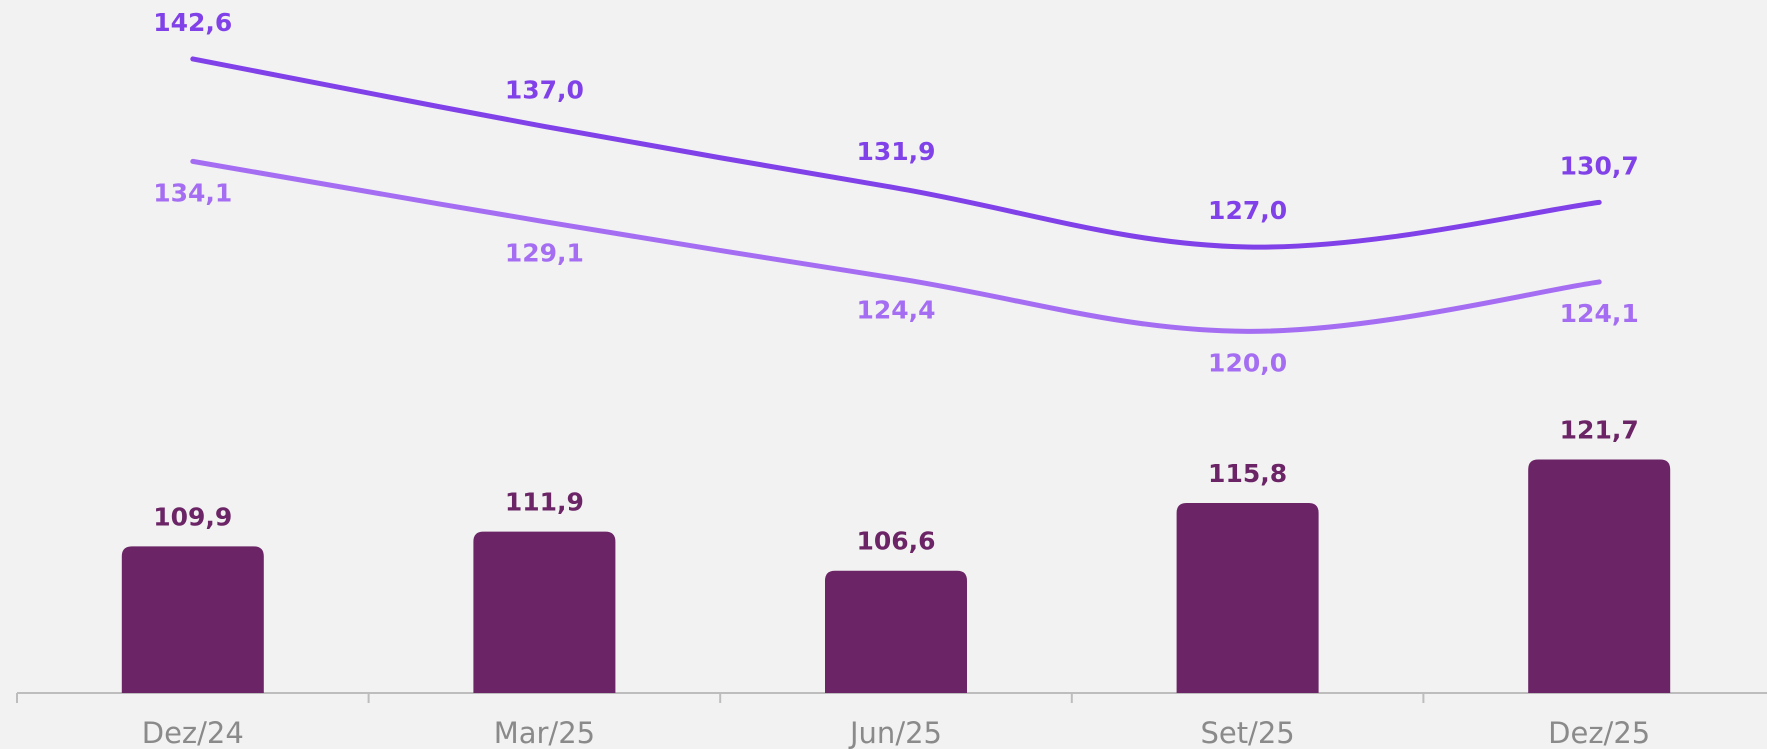 The width and height of the screenshot is (1767, 749). I want to click on line-value-label: 137,0, so click(544, 89).